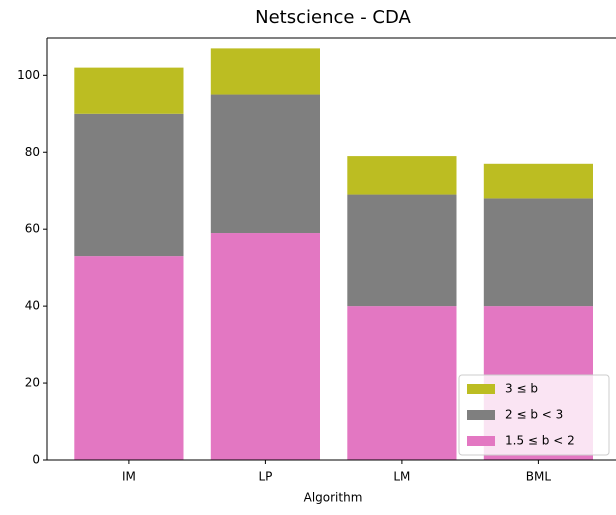 The height and width of the screenshot is (515, 616). I want to click on x-tick-label: LP, so click(265, 477).